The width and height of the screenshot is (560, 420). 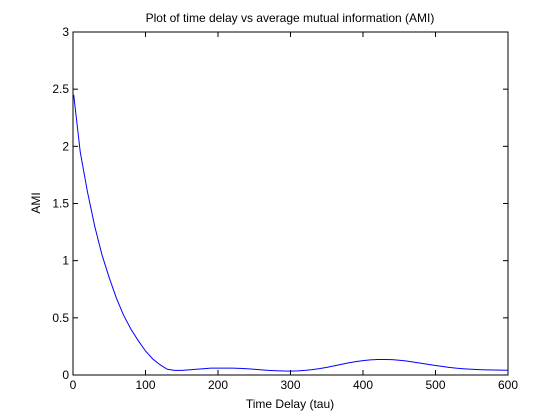 What do you see at coordinates (65, 375) in the screenshot?
I see `y-tick-label: 0` at bounding box center [65, 375].